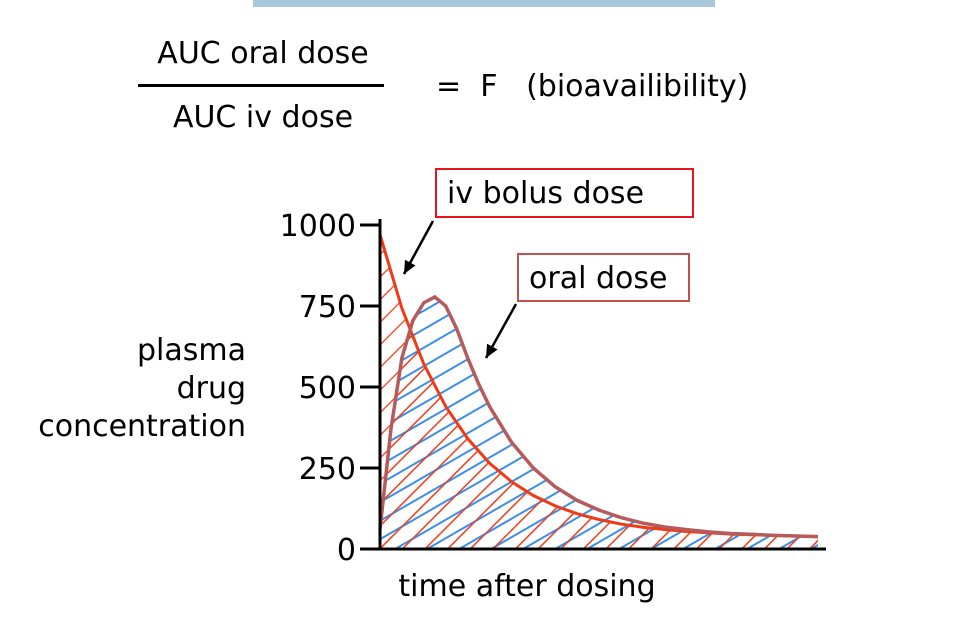 This screenshot has height=621, width=955. What do you see at coordinates (346, 550) in the screenshot?
I see `y-tick-label: 0` at bounding box center [346, 550].